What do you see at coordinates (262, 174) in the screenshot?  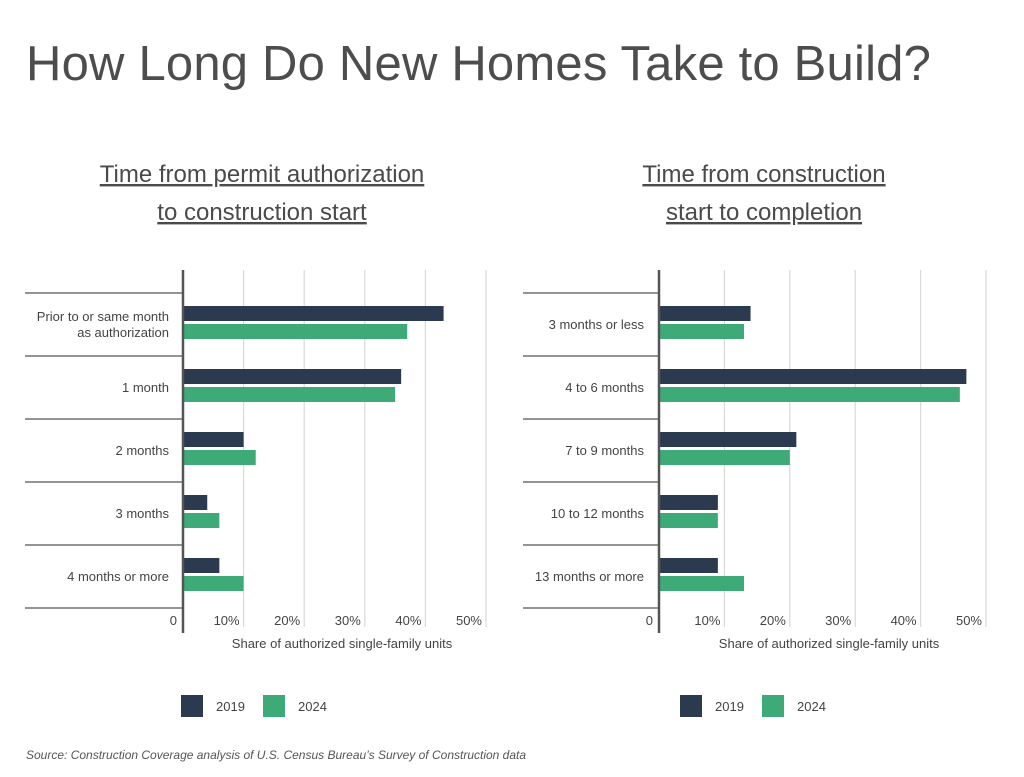 I see `chart-subtitle-line: Time from permit authorization` at bounding box center [262, 174].